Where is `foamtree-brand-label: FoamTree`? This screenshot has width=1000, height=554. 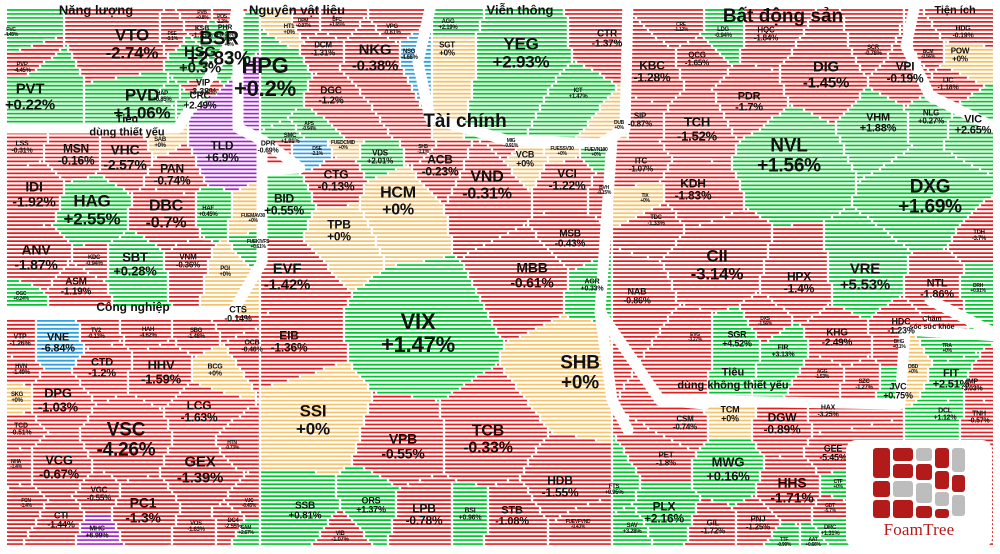
foamtree-brand-label: FoamTree is located at coordinates (919, 529).